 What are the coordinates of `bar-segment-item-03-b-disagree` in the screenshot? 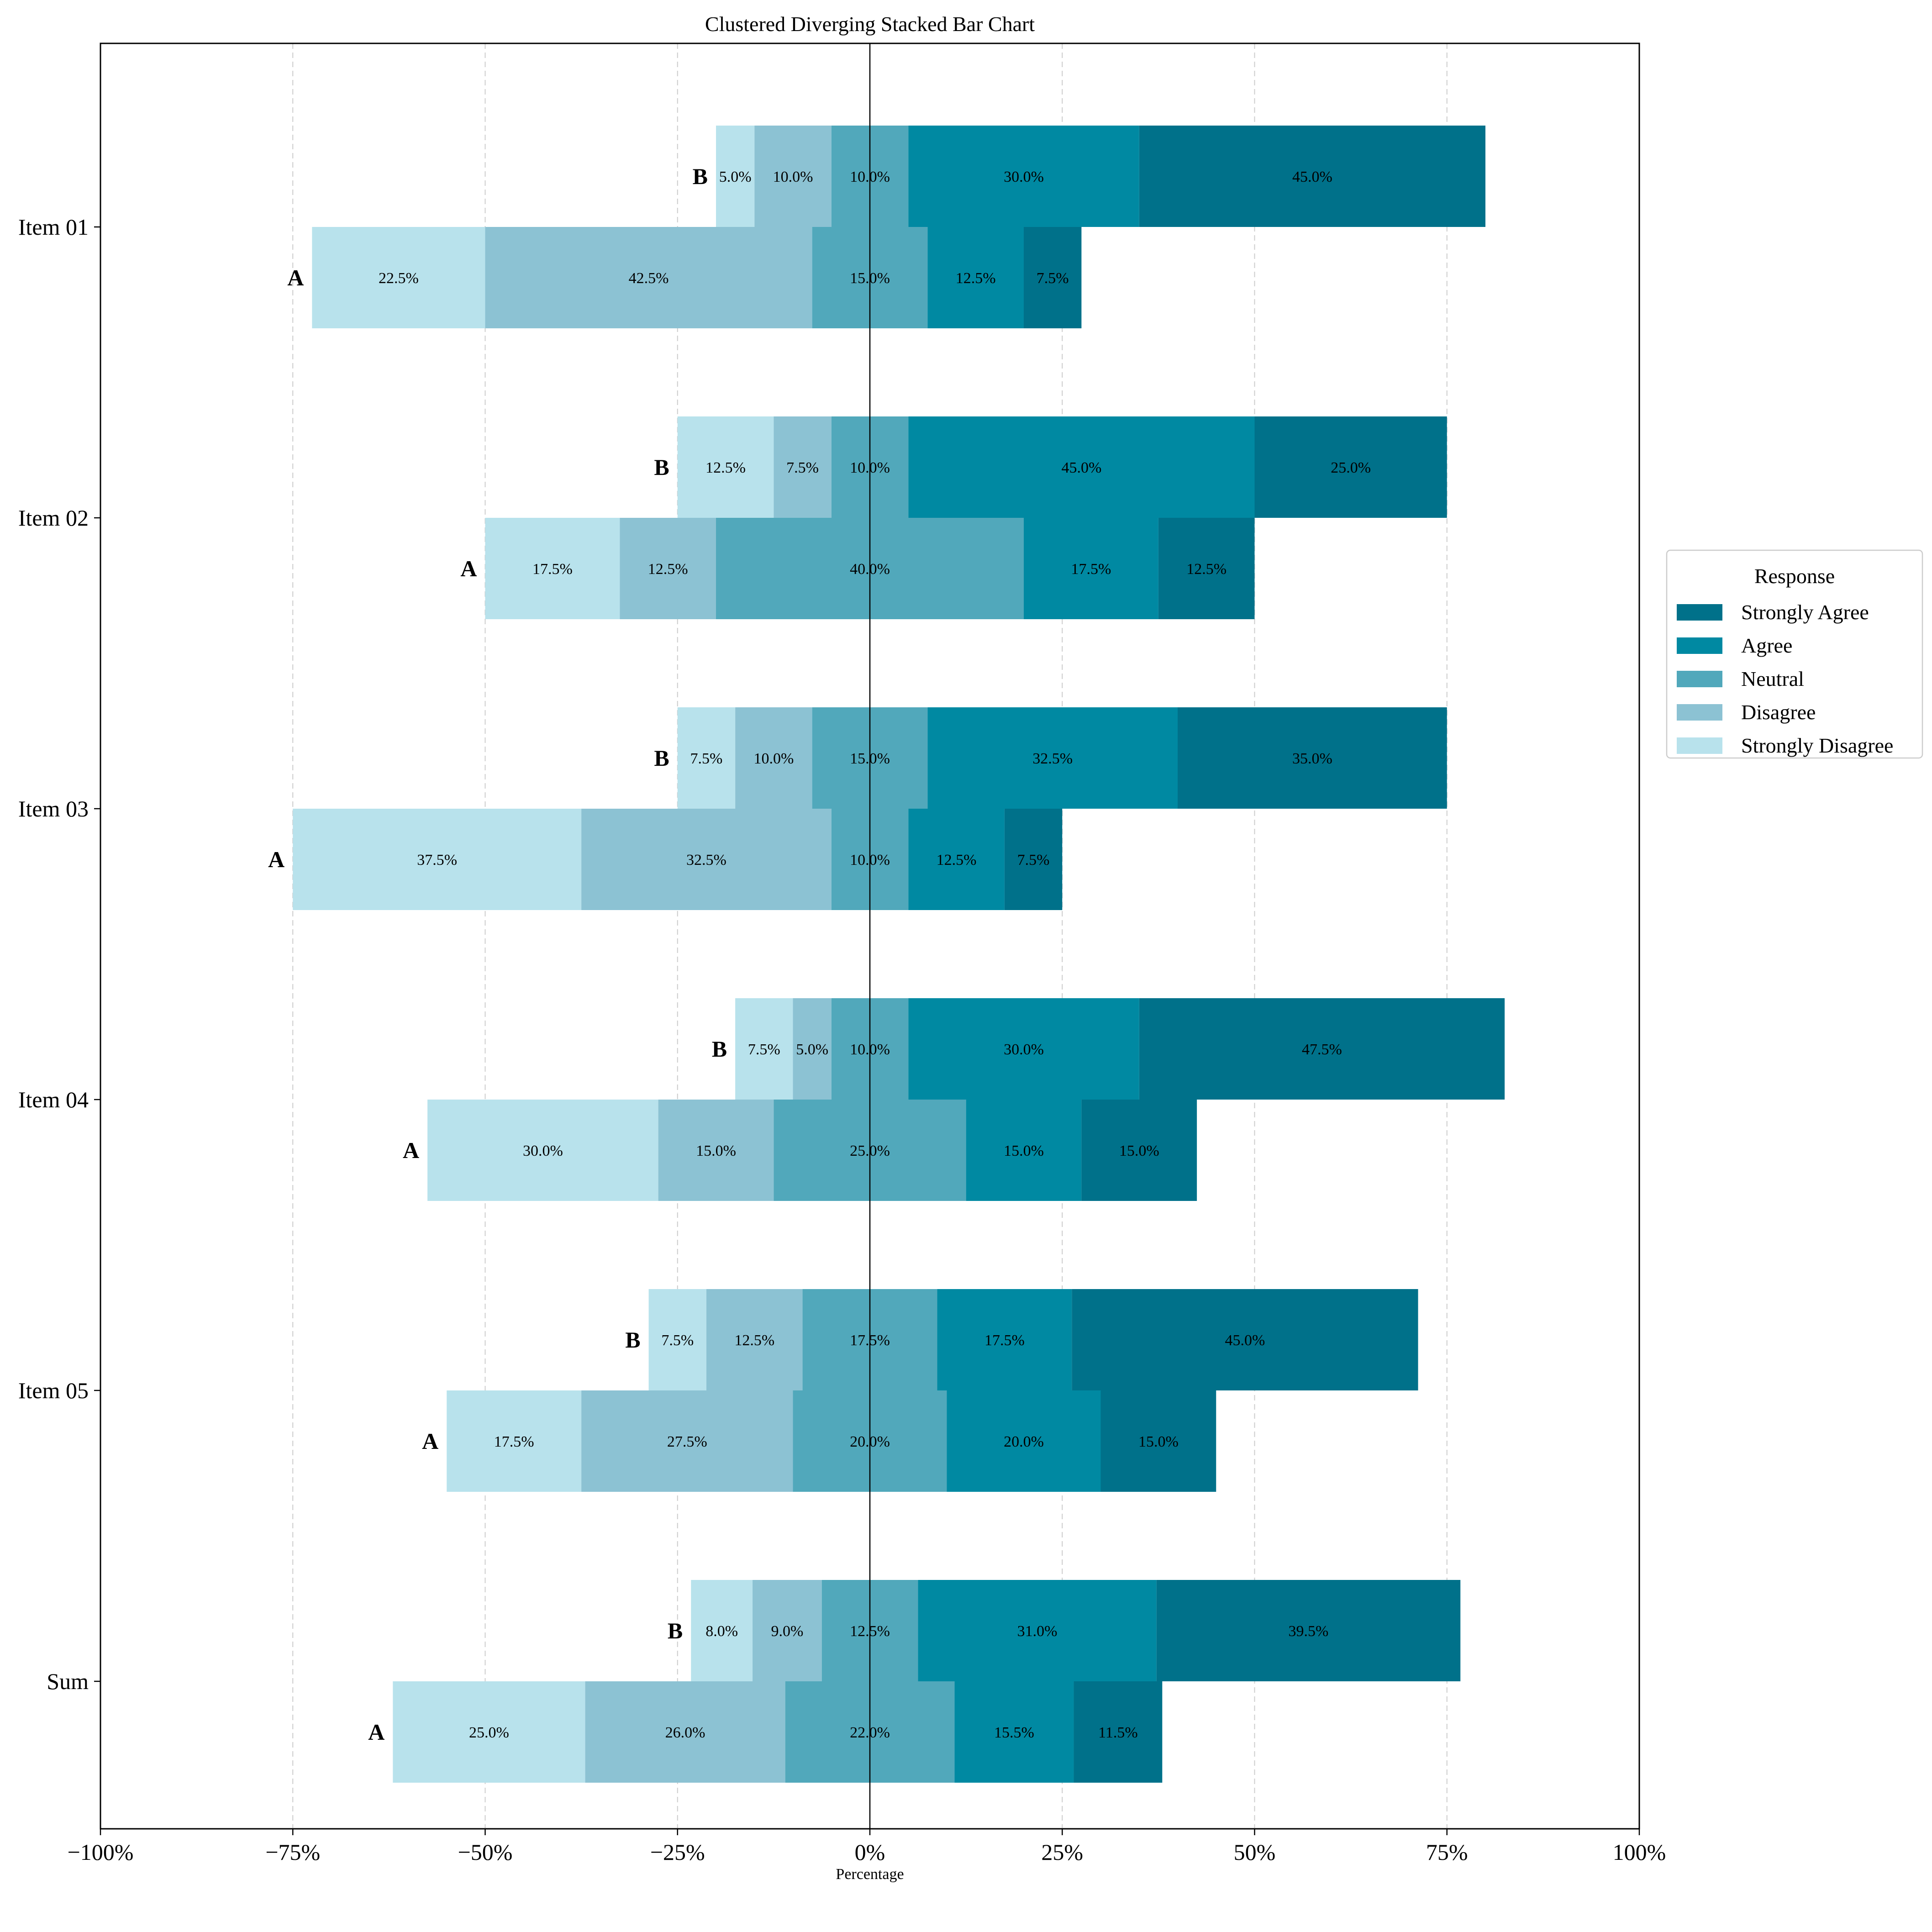 It's located at (773, 758).